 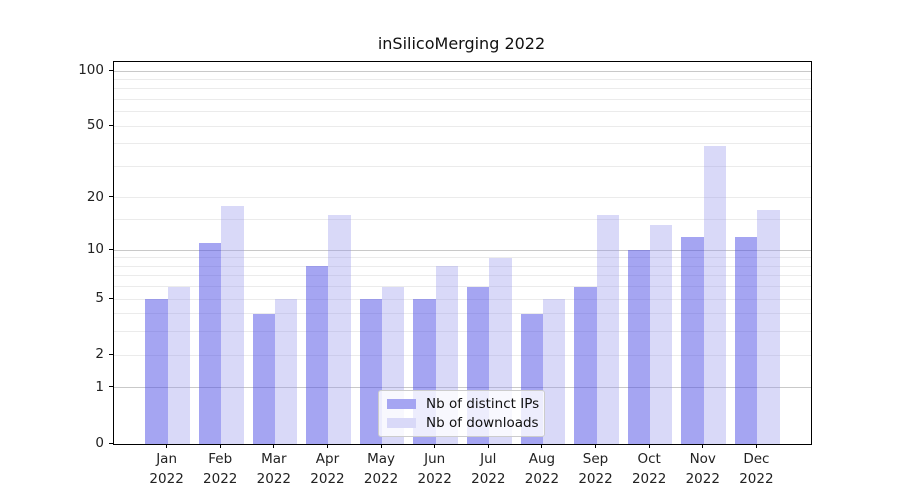 I want to click on x-tick-label: Sep 2022, so click(x=595, y=469).